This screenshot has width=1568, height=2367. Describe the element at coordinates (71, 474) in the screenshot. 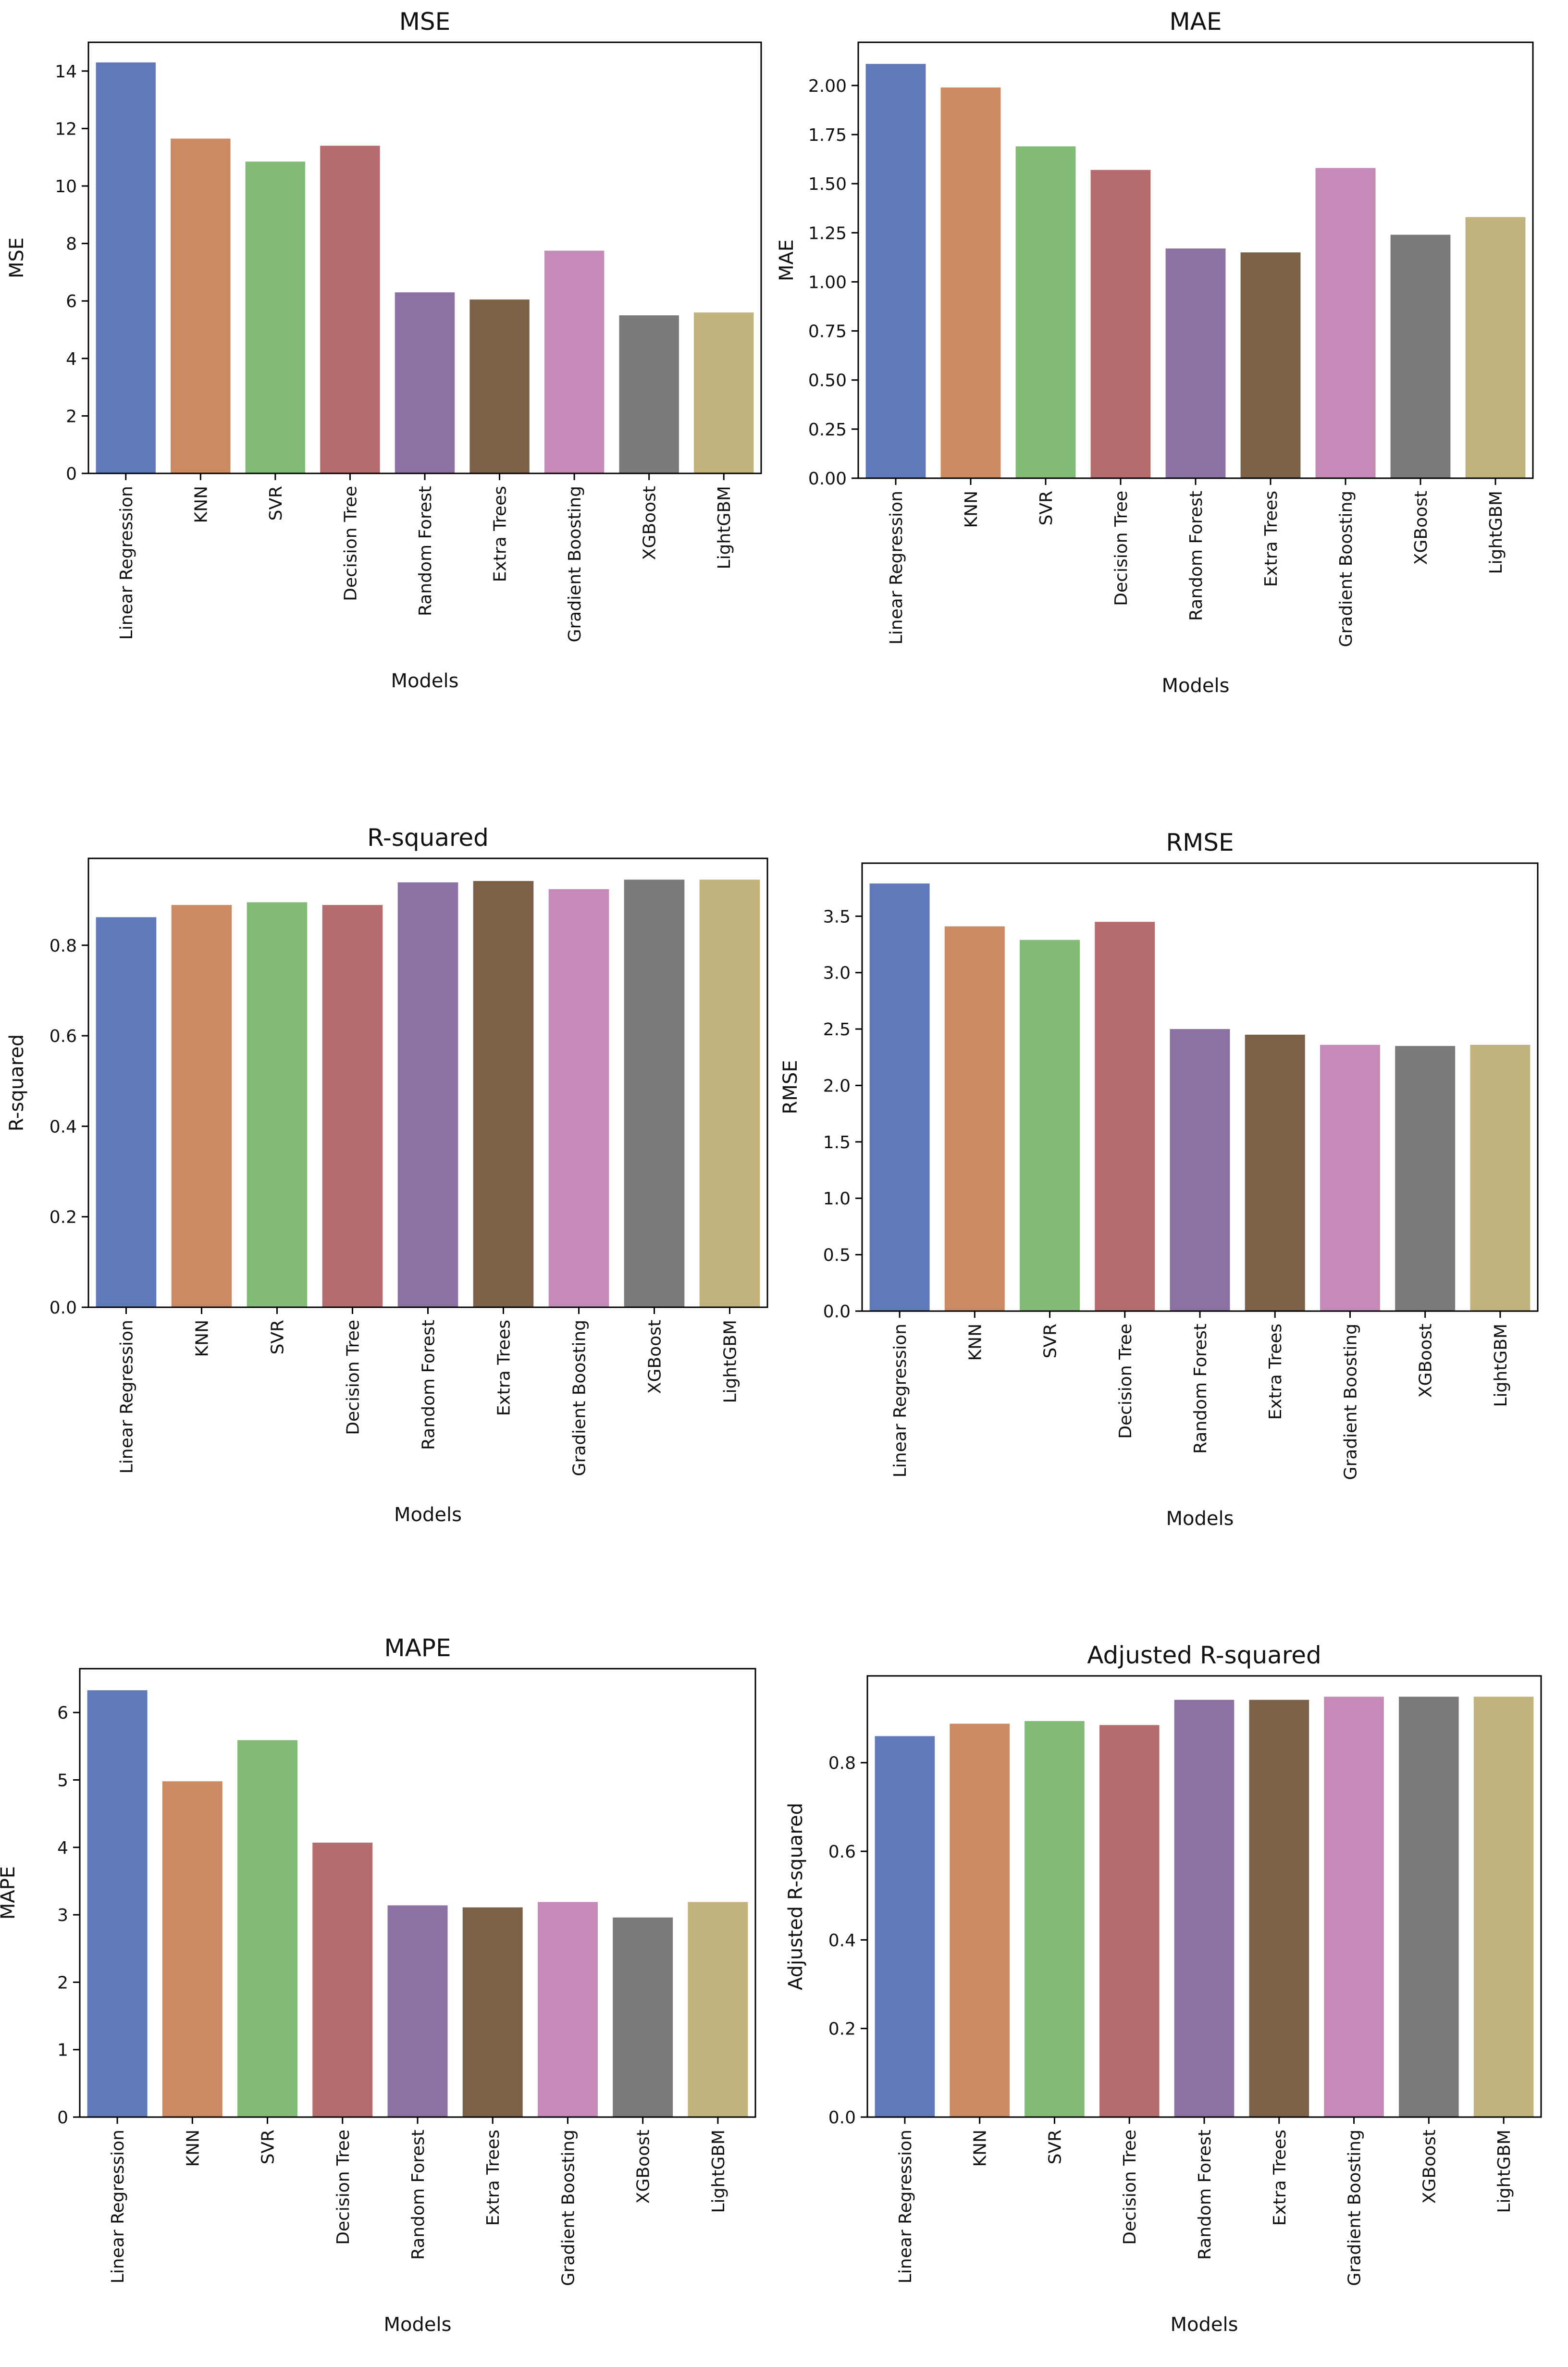

I see `mse-ytick-label: 0` at that location.